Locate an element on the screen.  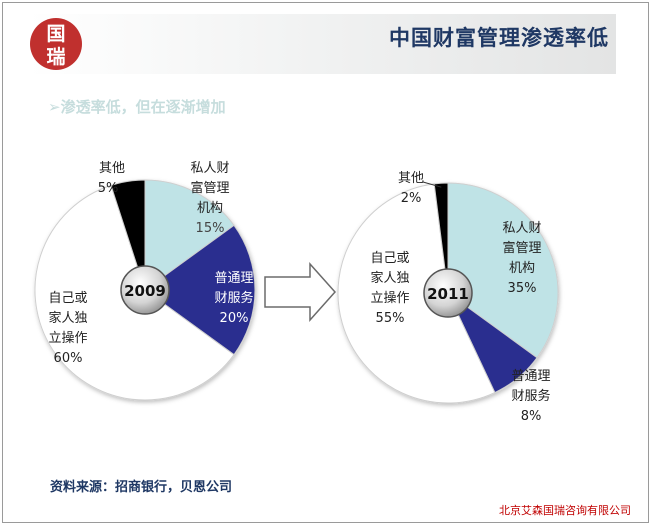
year-label: 2011 is located at coordinates (448, 294).